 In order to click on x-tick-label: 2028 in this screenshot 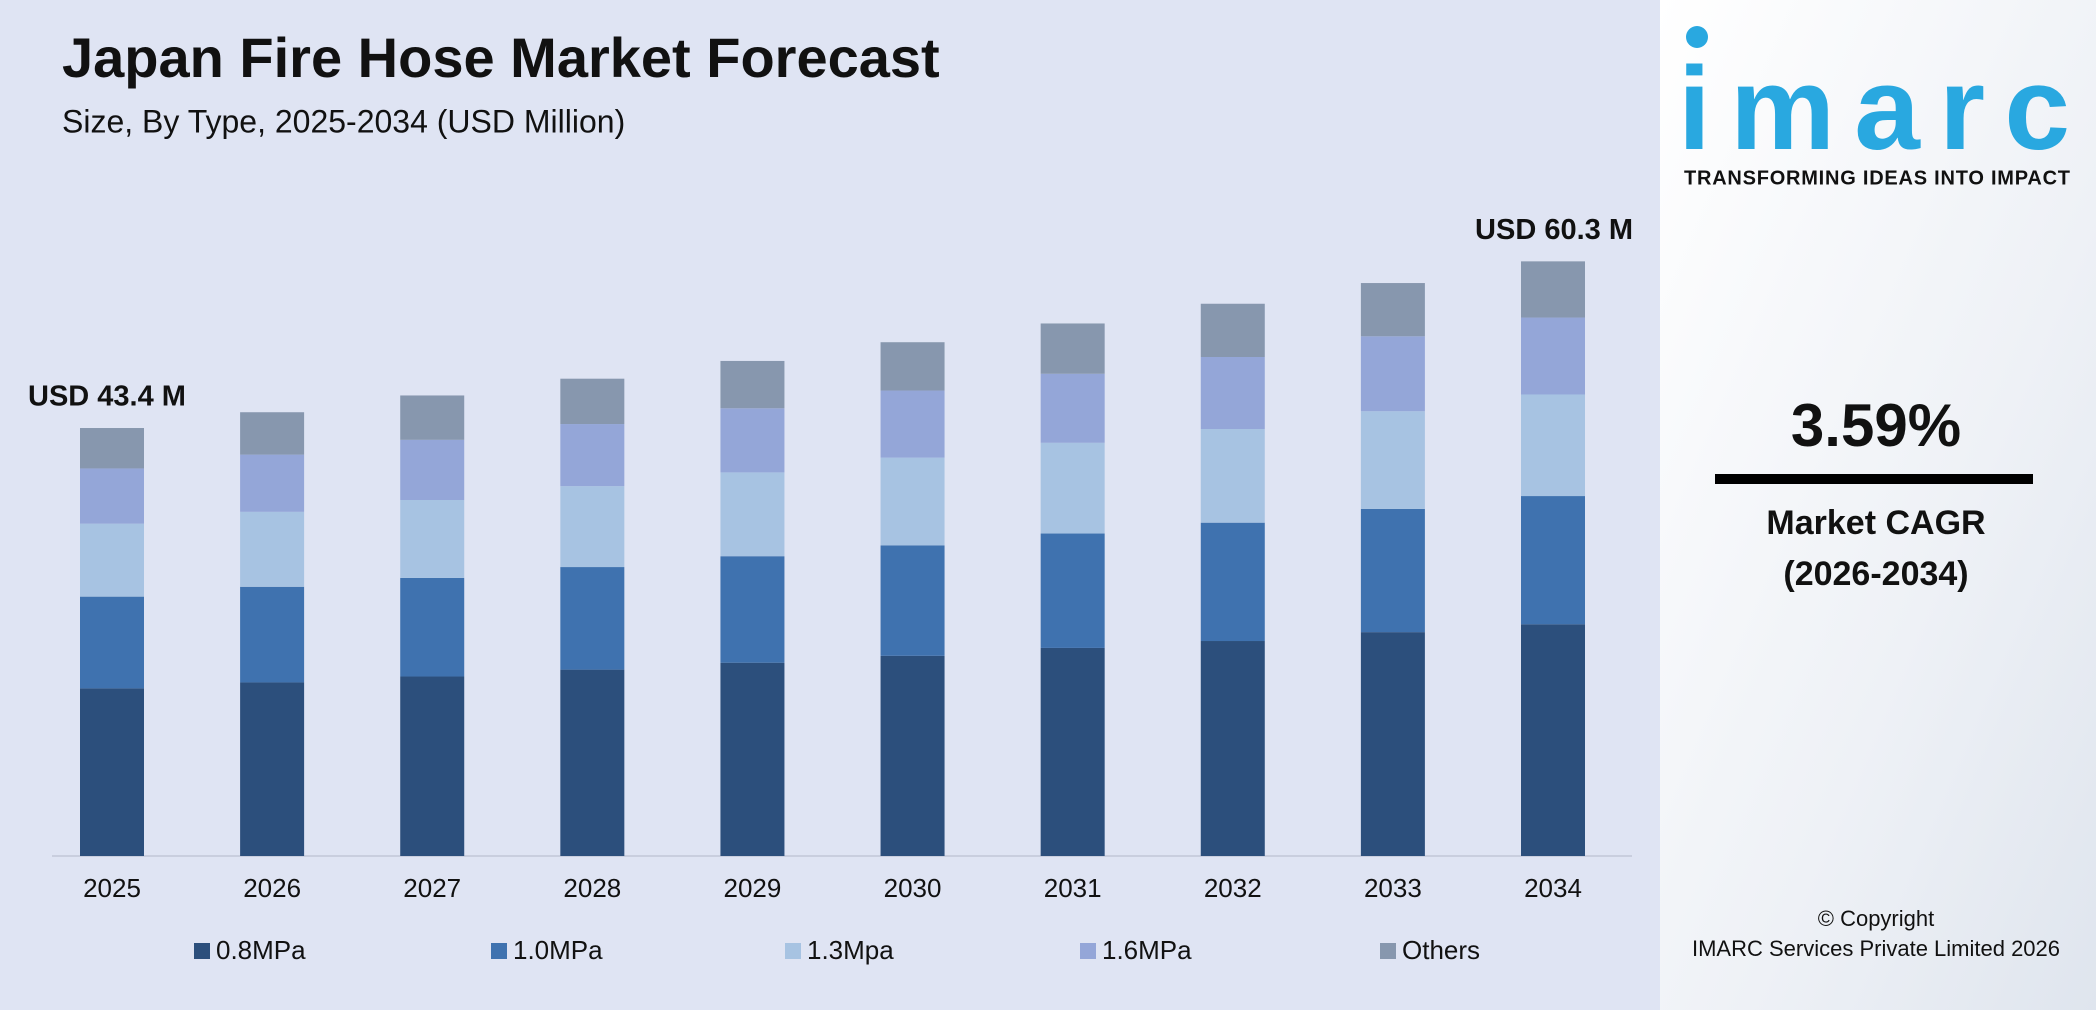, I will do `click(592, 888)`.